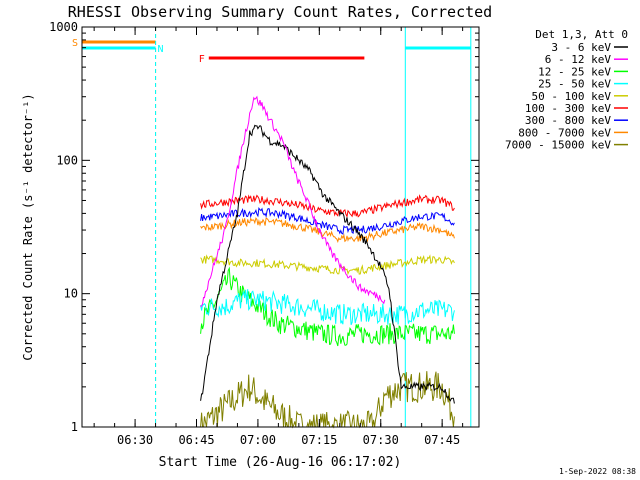  I want to click on x-tick-label: 07:15, so click(319, 440).